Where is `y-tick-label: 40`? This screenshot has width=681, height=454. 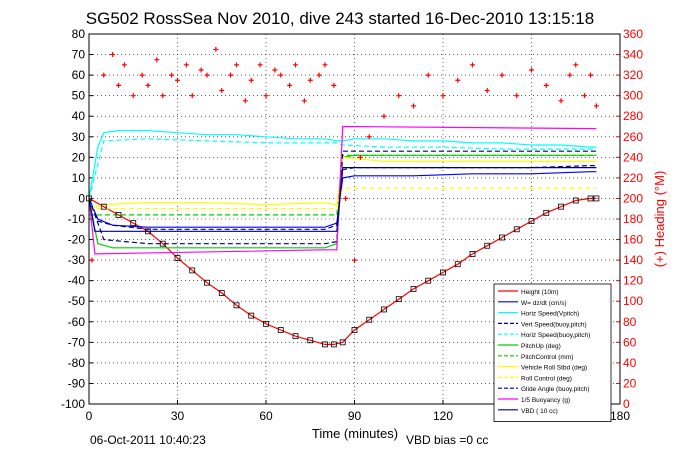 y-tick-label: 40 is located at coordinates (79, 116).